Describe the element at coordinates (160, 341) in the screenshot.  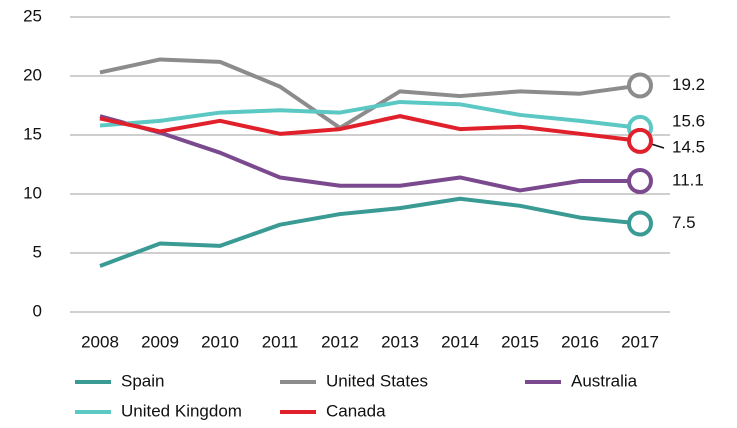
I see `x-tick-label: 2009` at that location.